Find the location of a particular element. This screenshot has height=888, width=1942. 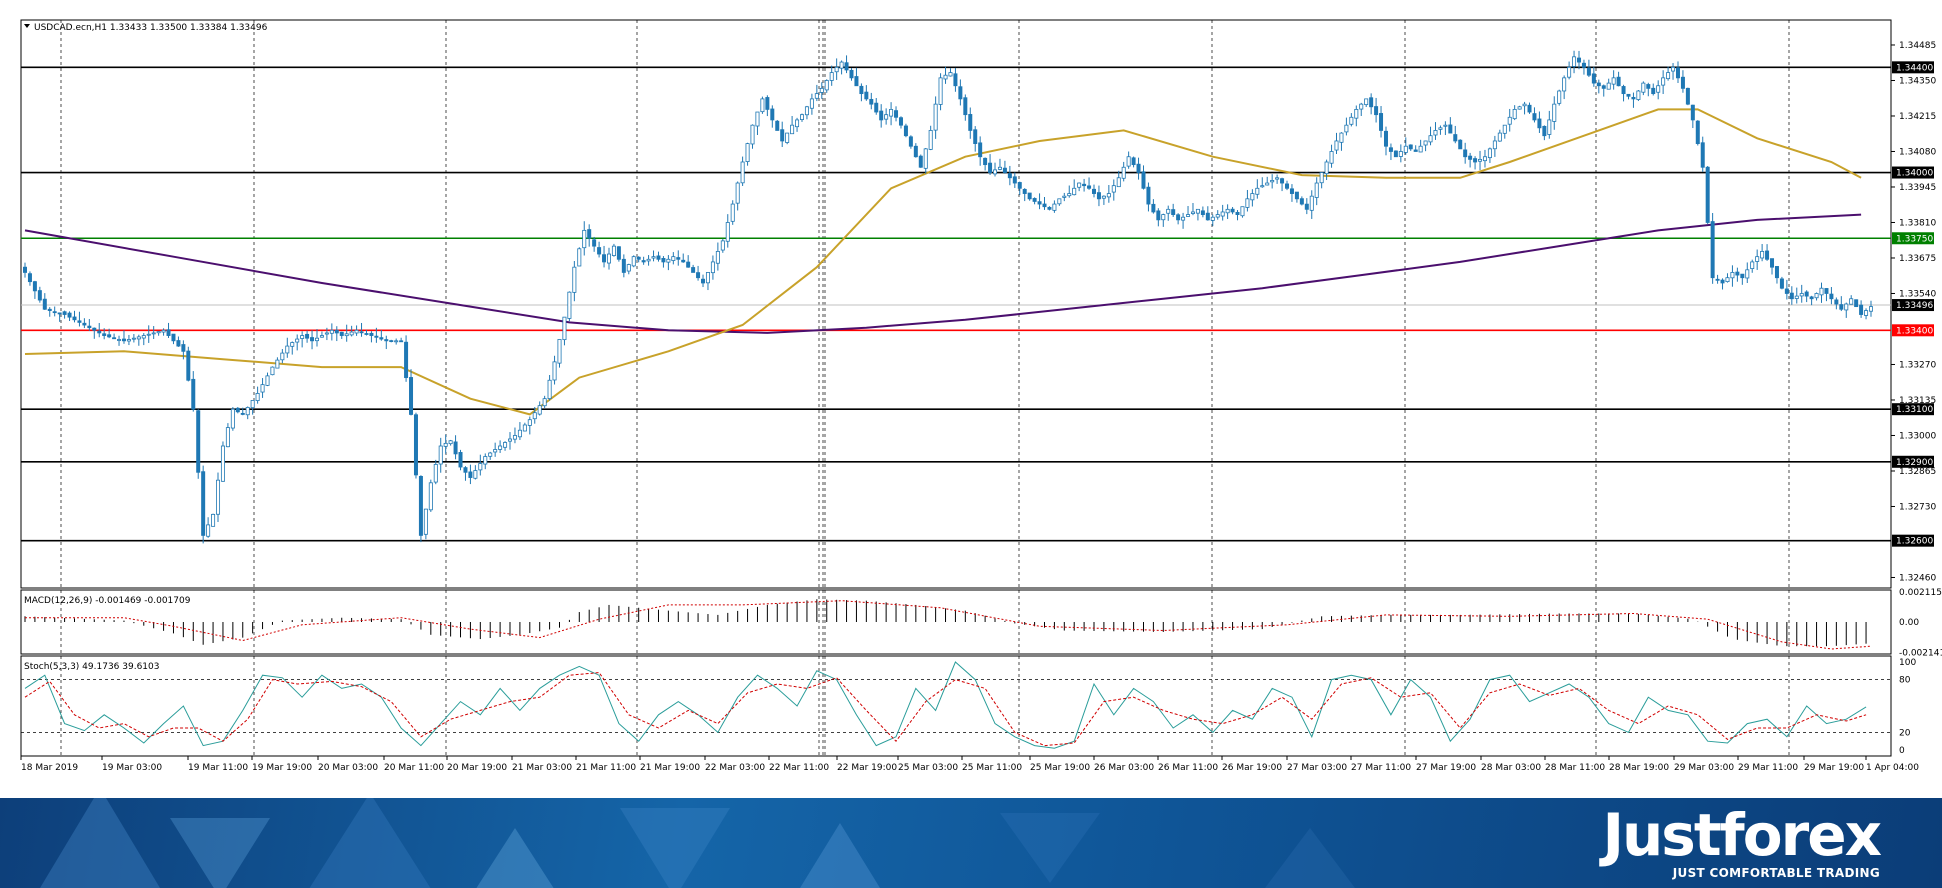

y-tick-label: 1.33135 is located at coordinates (1917, 401).